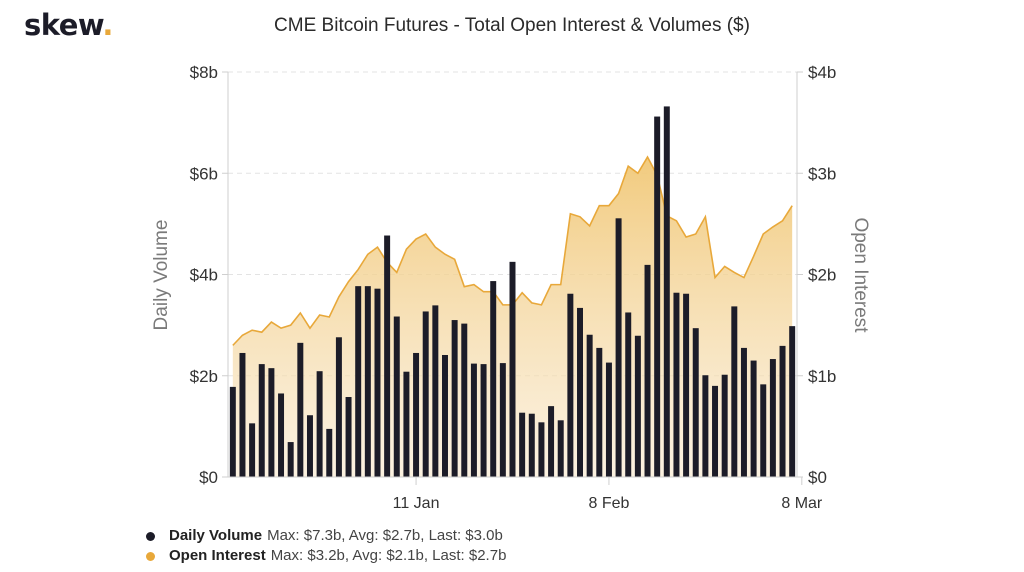  I want to click on y-right-tick-label: $3b, so click(822, 173).